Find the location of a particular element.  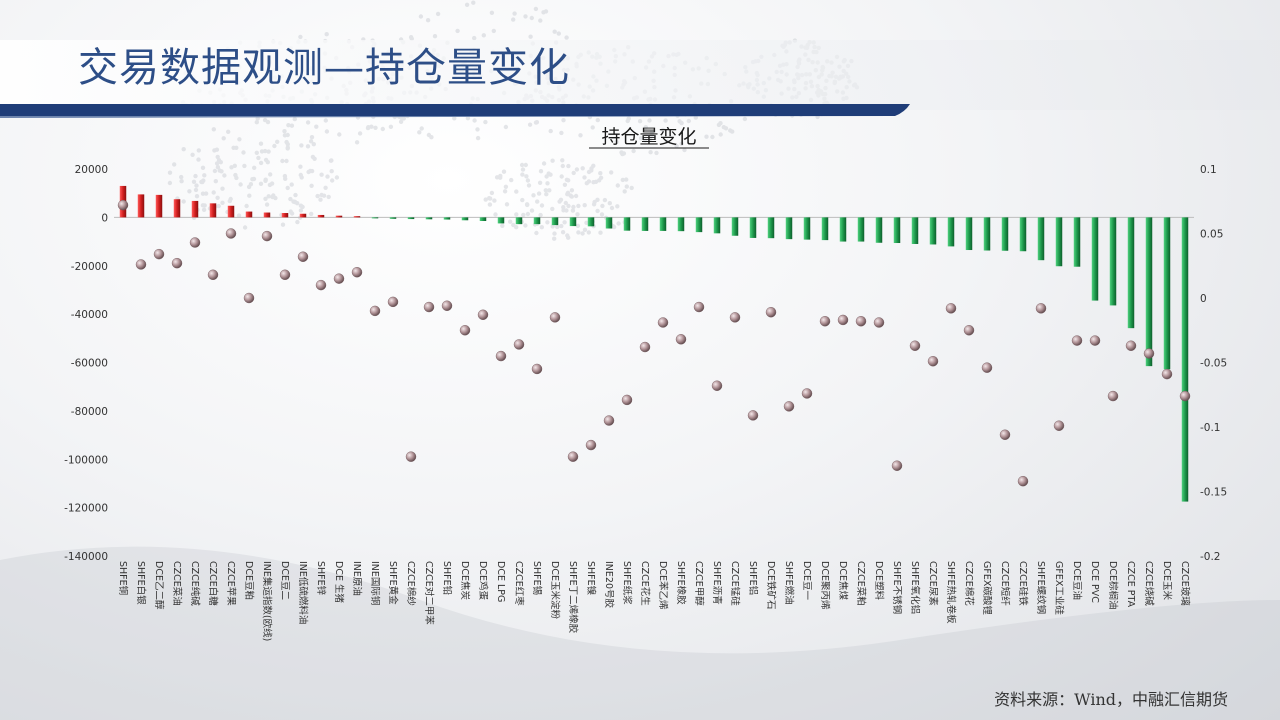

category-label: DCE豆一 is located at coordinates (806, 580).